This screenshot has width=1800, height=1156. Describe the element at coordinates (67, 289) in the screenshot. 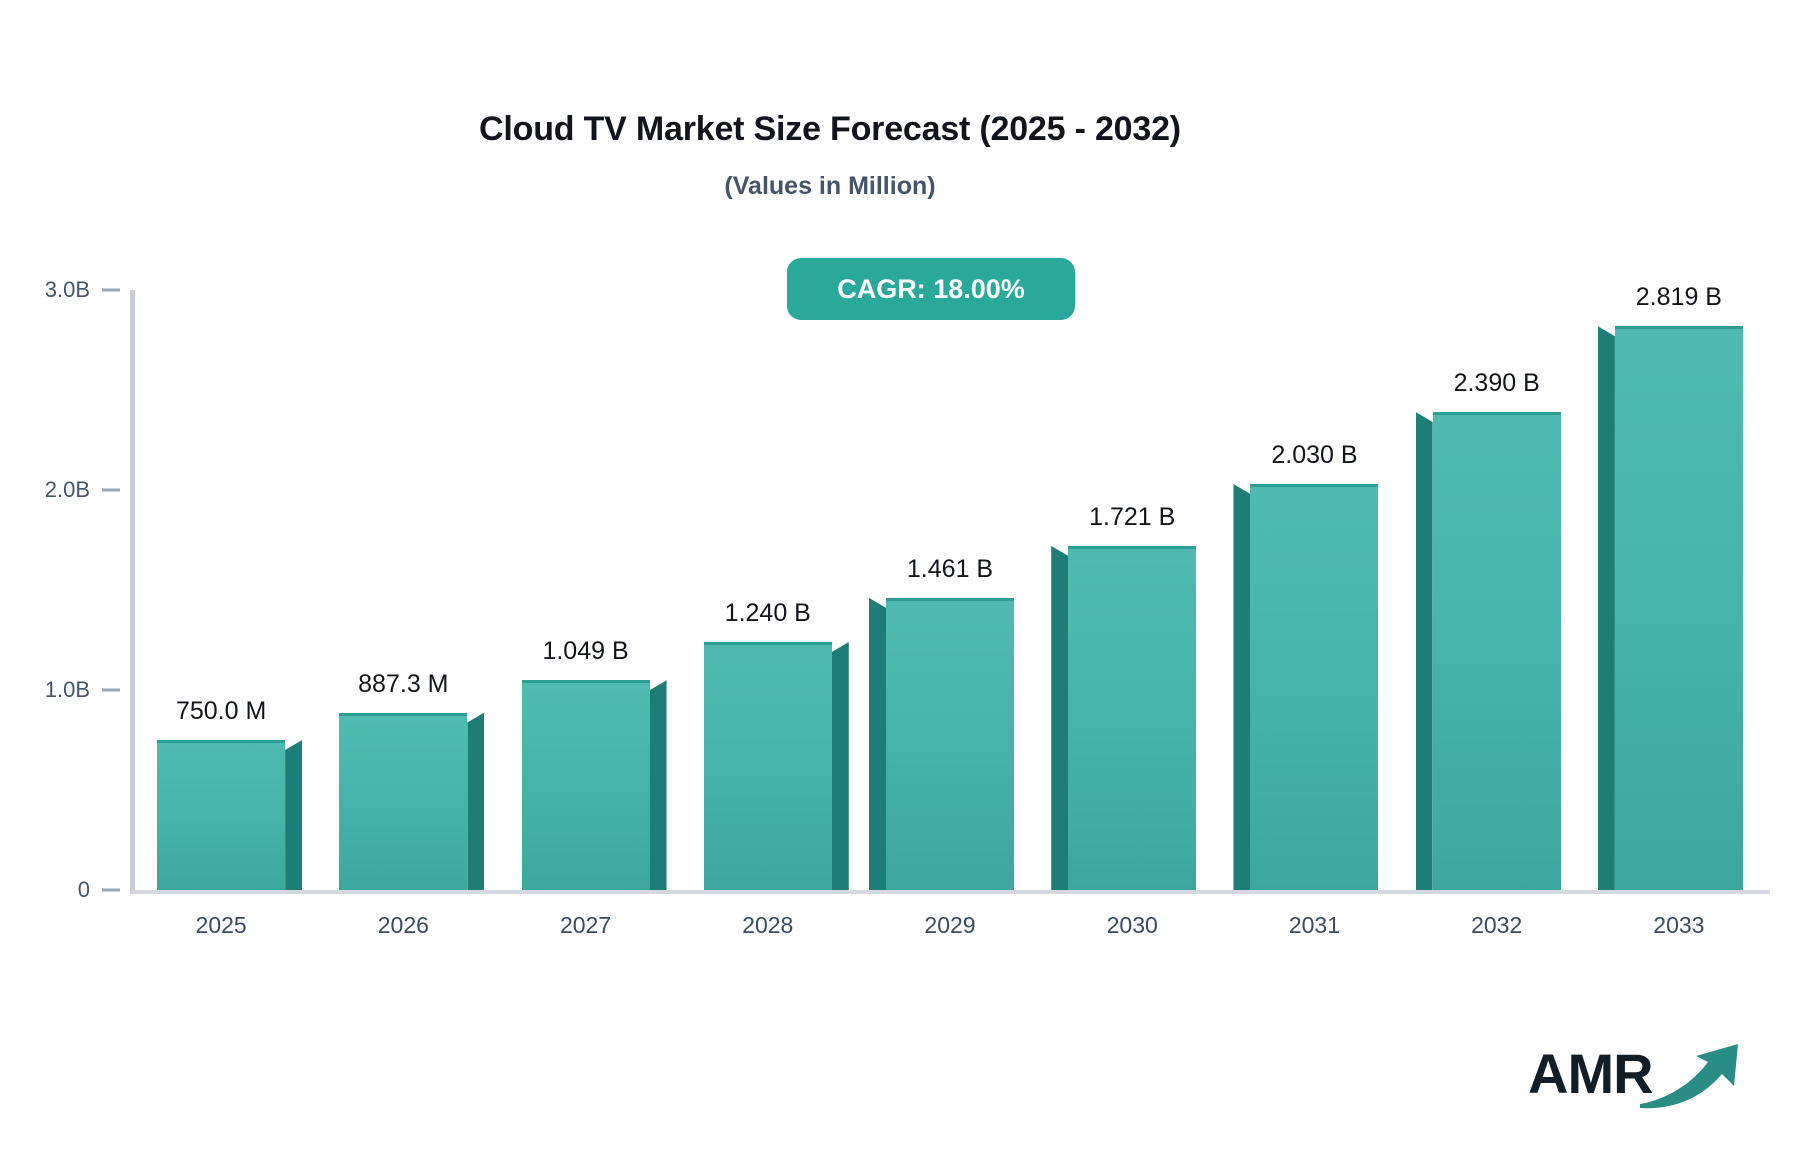

I see `y-axis-tick-label: 3.0B` at that location.